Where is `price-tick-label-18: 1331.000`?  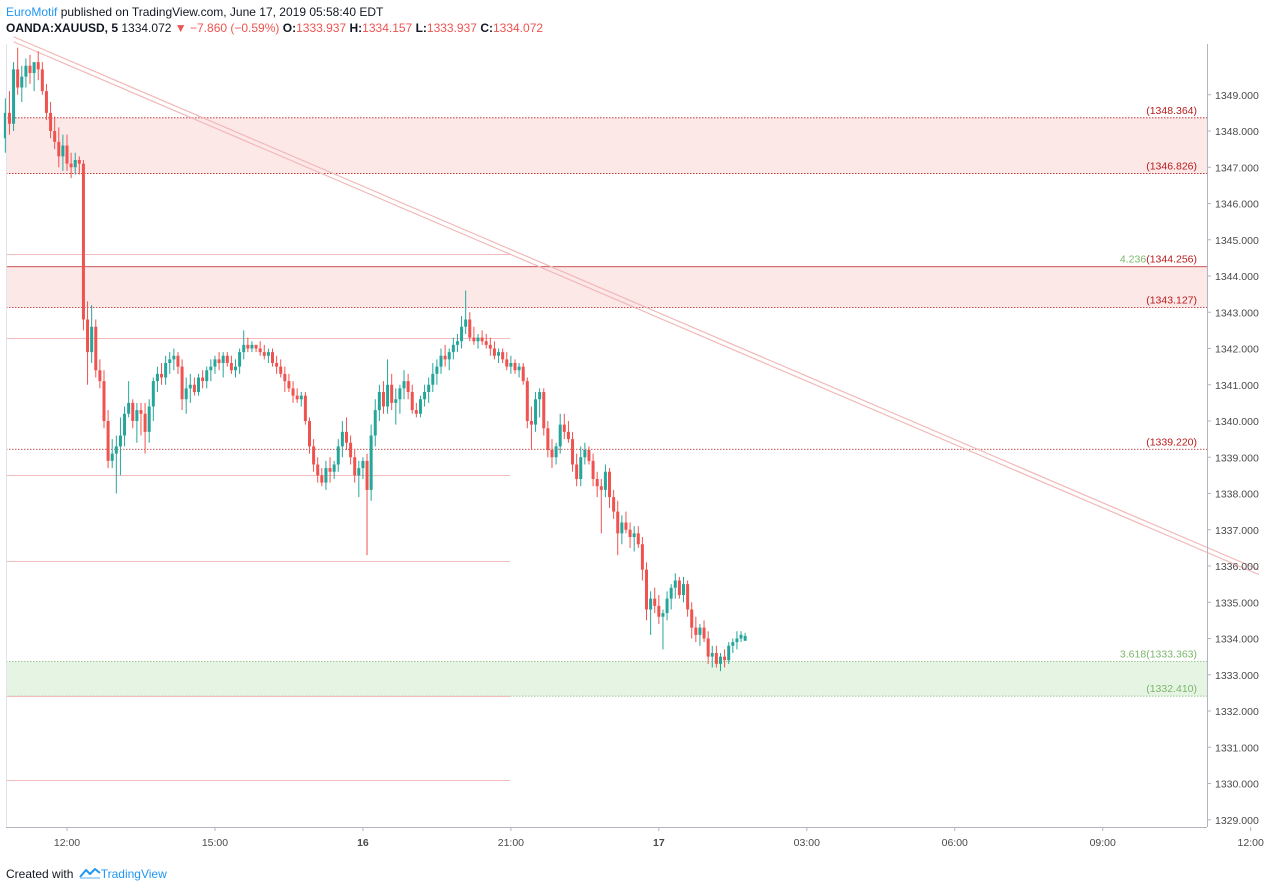 price-tick-label-18: 1331.000 is located at coordinates (1237, 748).